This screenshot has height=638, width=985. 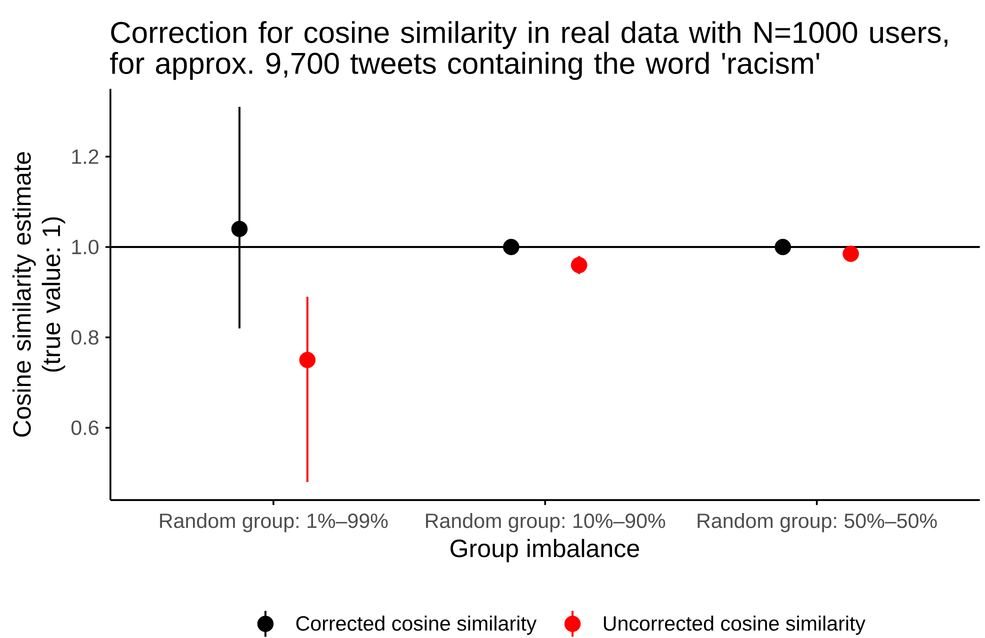 What do you see at coordinates (546, 522) in the screenshot?
I see `x-tick-label: Random group: 10%–90%` at bounding box center [546, 522].